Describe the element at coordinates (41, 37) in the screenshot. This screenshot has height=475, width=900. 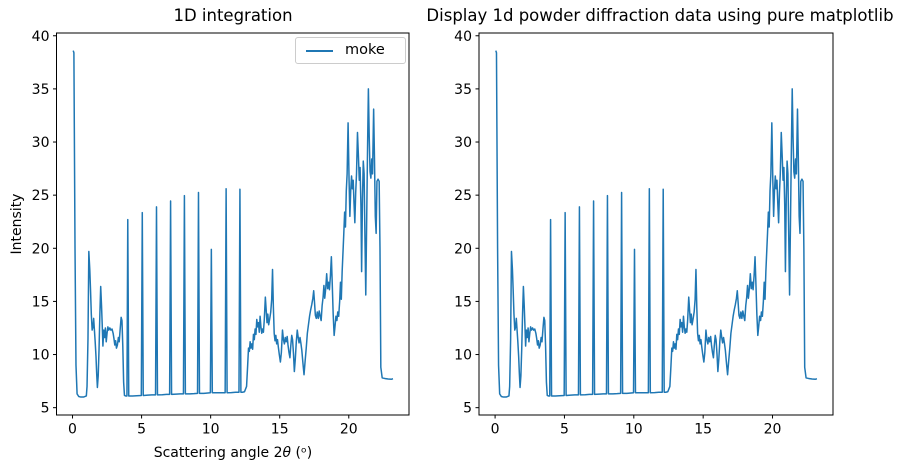
I see `y-tick-label-0-40: 40` at that location.